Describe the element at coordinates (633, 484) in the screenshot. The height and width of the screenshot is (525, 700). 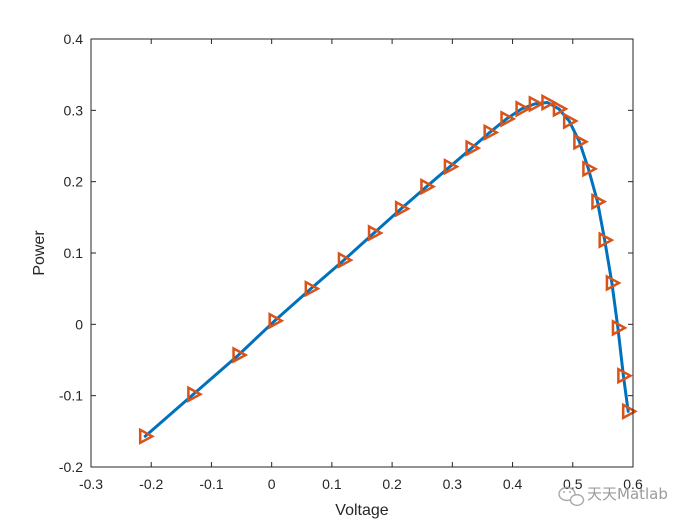
I see `x-tick-label: 0.6` at that location.